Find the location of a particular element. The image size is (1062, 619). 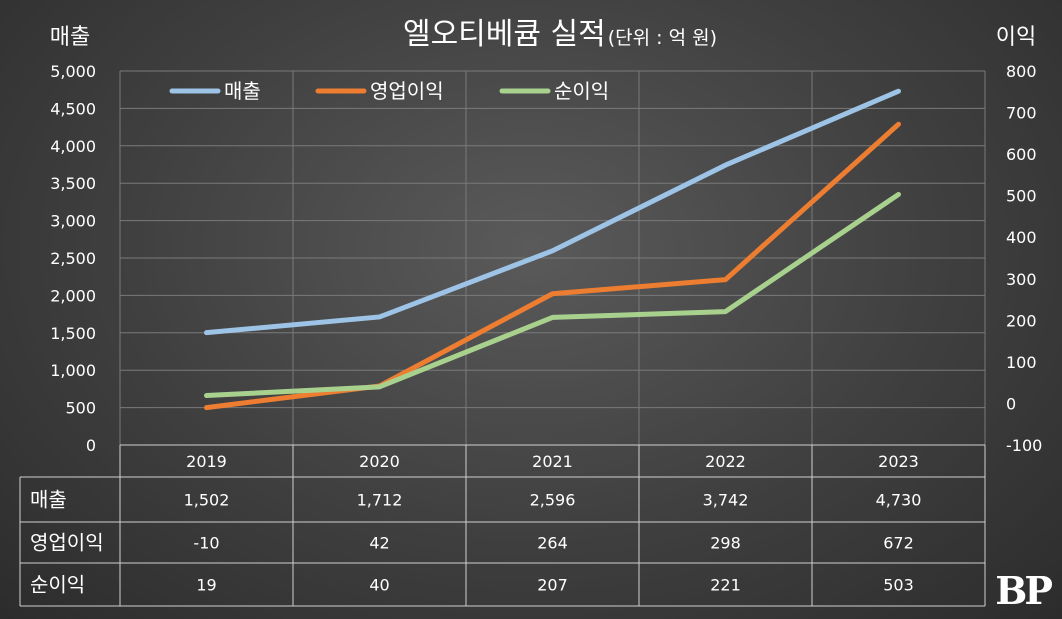

right-tick-label: -100 is located at coordinates (1024, 445).